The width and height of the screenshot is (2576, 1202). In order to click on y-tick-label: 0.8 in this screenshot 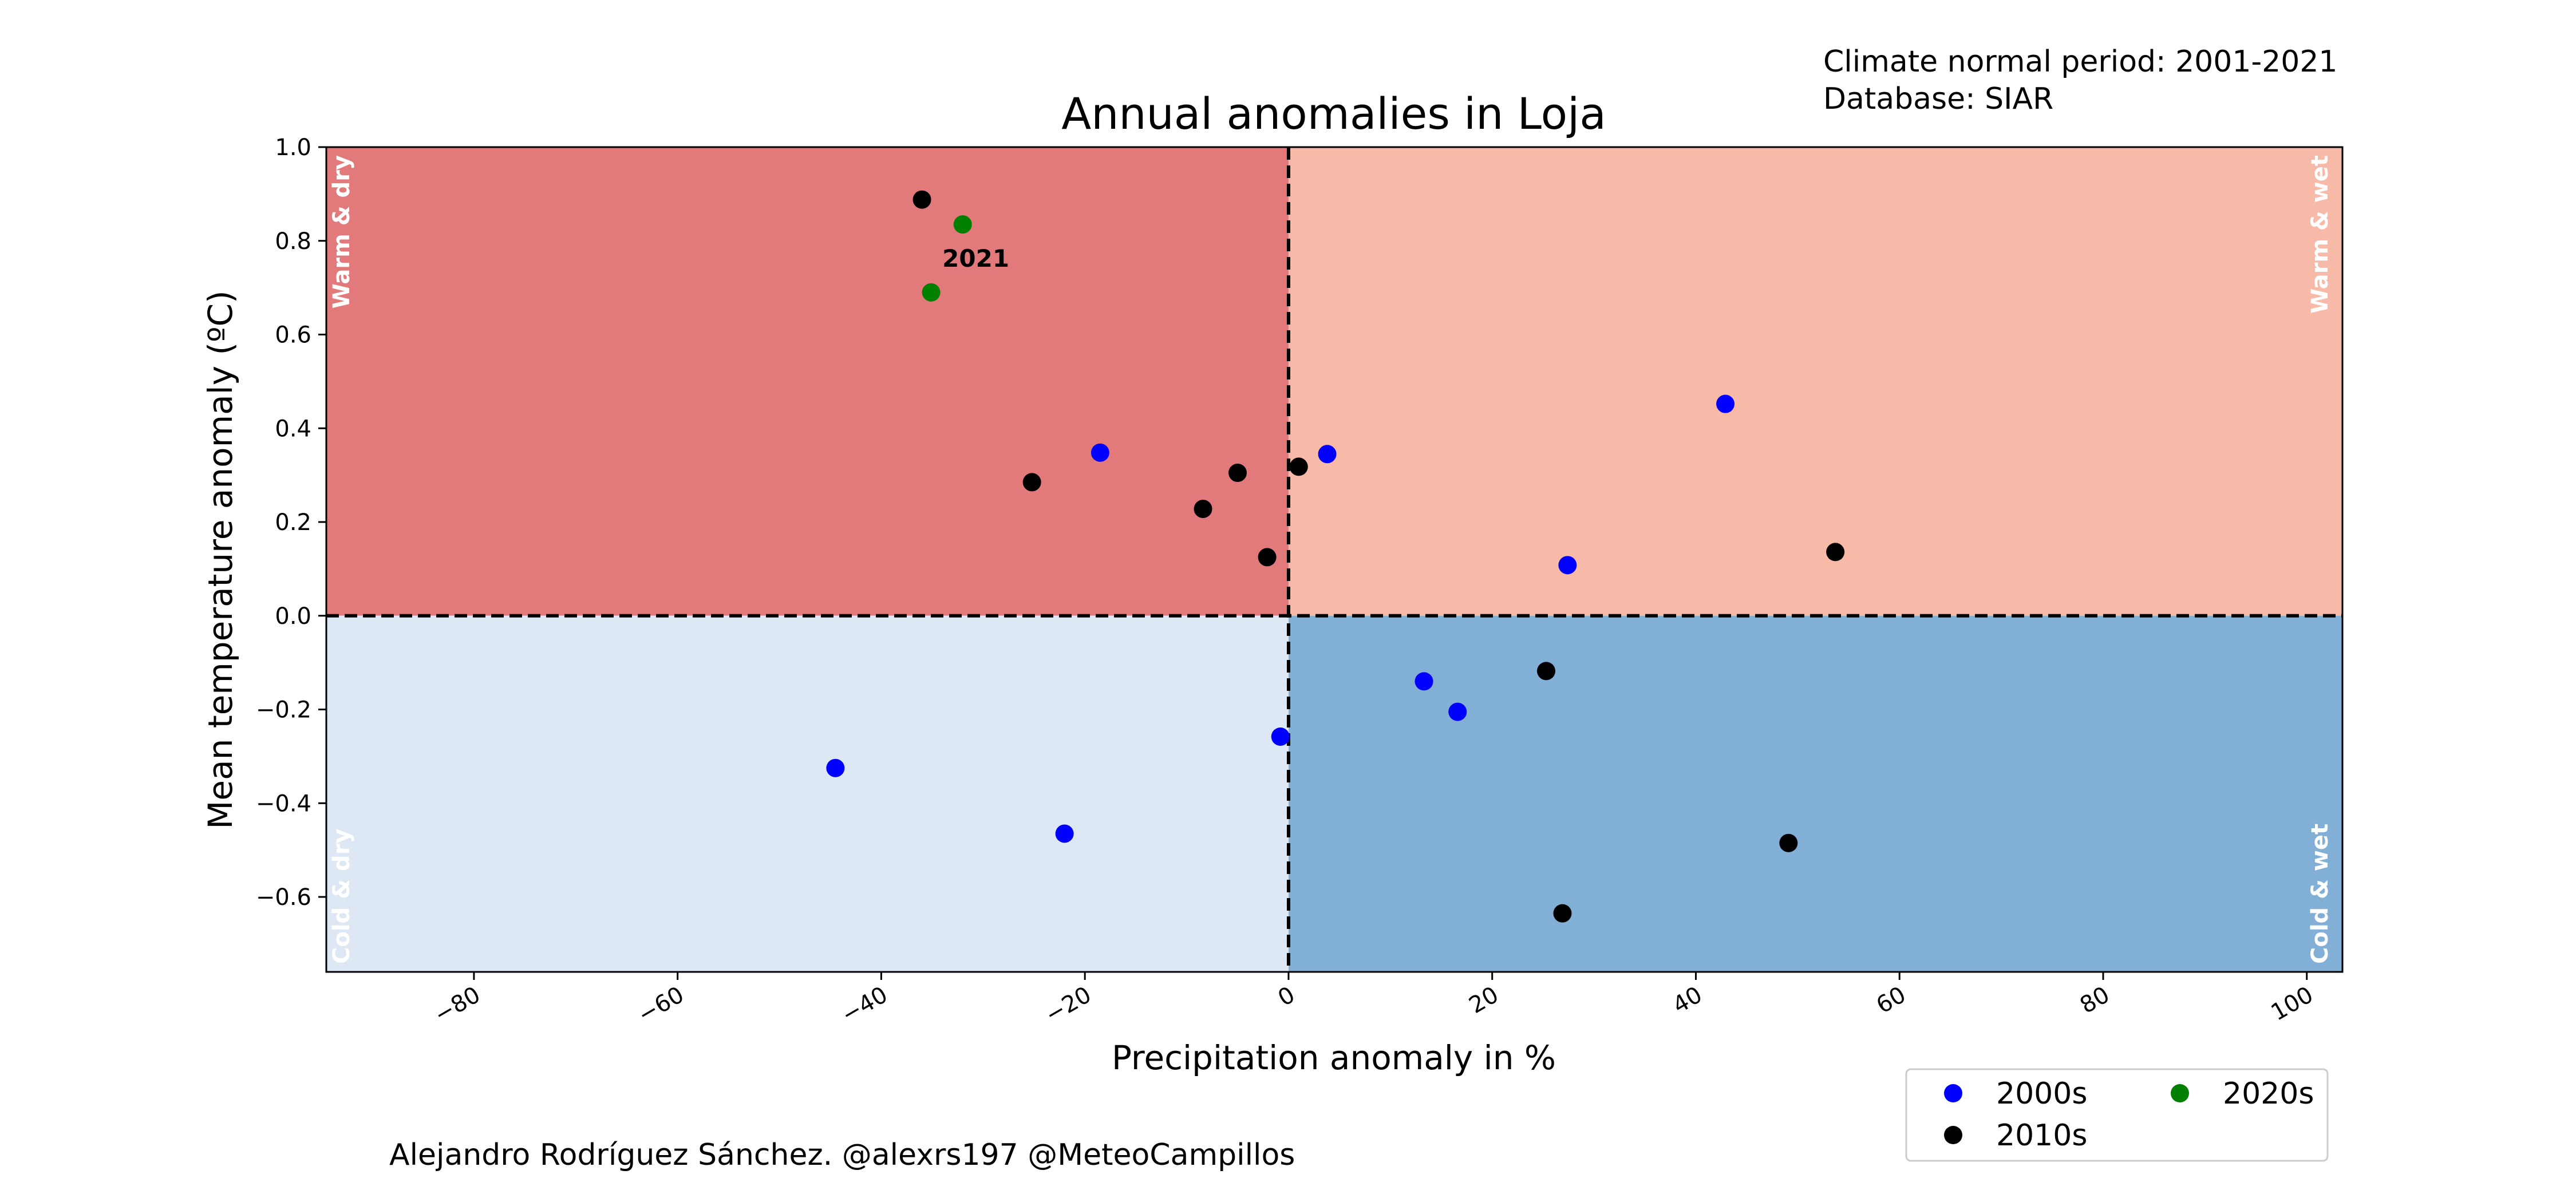, I will do `click(293, 242)`.